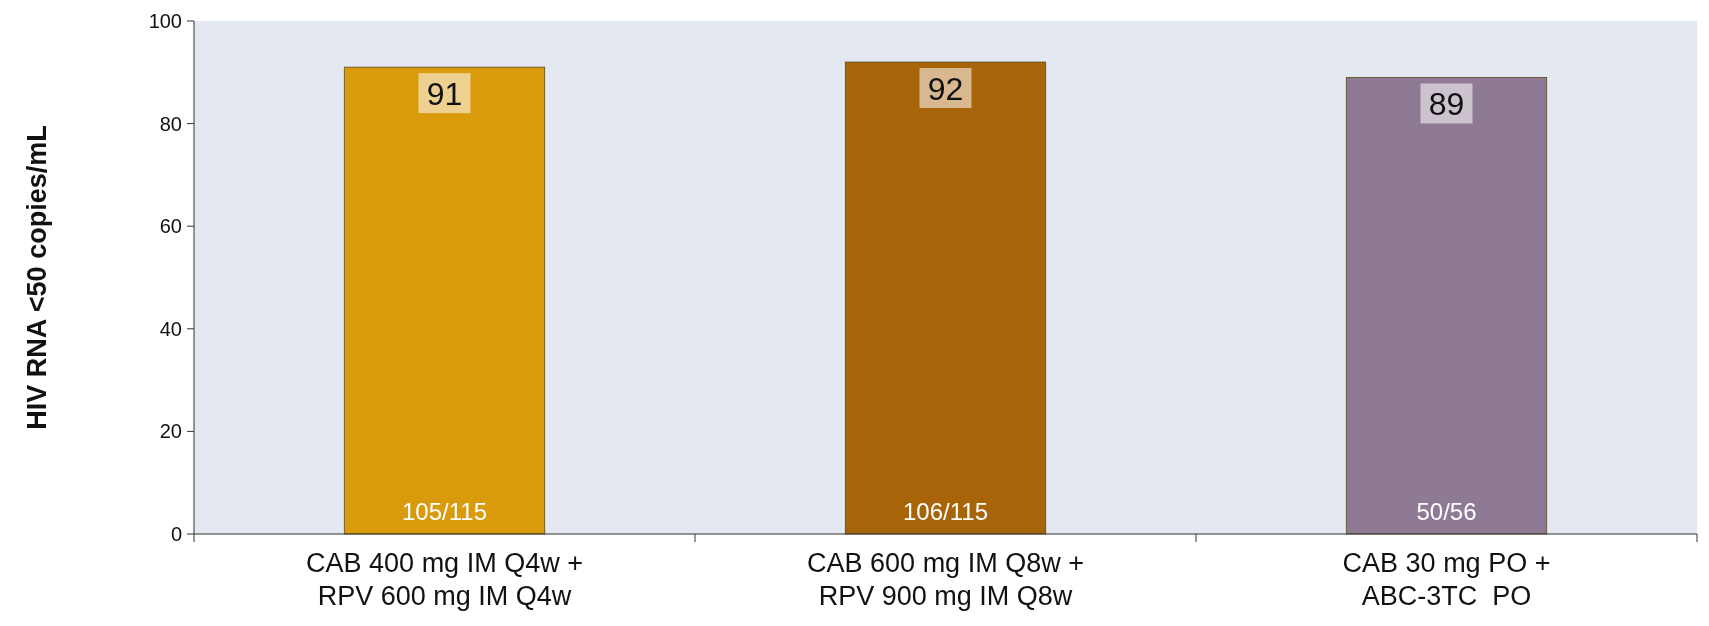 The height and width of the screenshot is (626, 1709). I want to click on x-tick-label: CAB 600 mg IM Q8w + RPV 900 mg IM Q8w, so click(945, 579).